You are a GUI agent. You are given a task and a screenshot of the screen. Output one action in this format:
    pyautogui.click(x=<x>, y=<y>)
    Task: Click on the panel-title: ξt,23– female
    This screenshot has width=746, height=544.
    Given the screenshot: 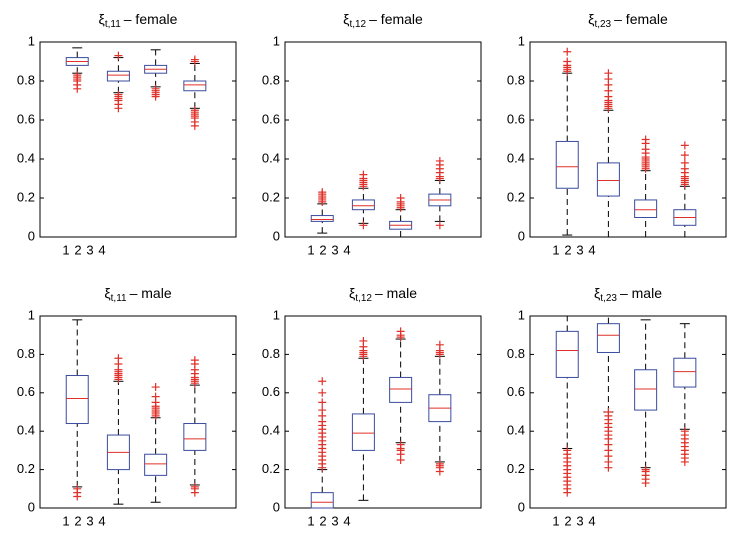 What is the action you would take?
    pyautogui.click(x=628, y=20)
    